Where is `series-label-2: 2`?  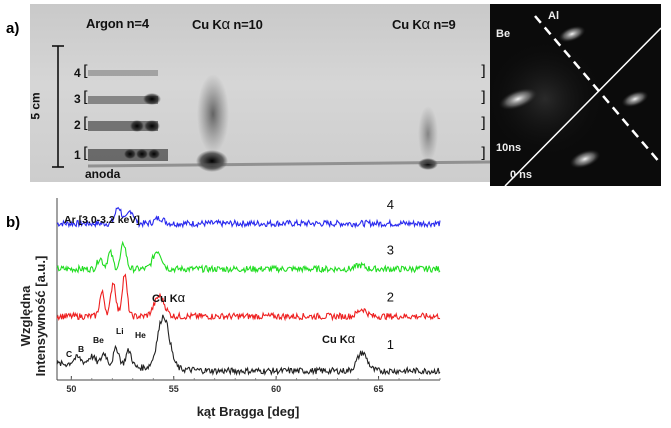 series-label-2: 2 is located at coordinates (390, 297).